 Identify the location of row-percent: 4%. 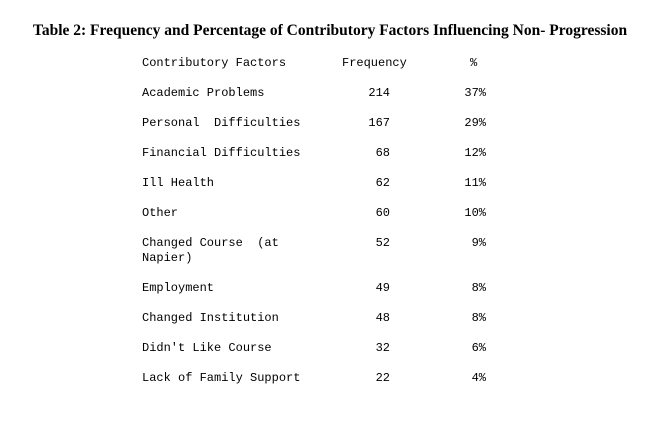
(478, 378).